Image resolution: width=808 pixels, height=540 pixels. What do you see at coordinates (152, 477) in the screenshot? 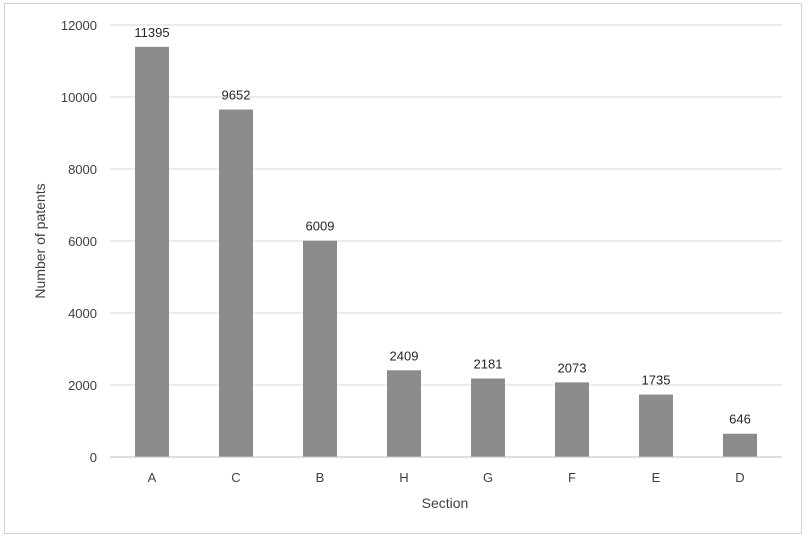
I see `x-tick-label: A` at bounding box center [152, 477].